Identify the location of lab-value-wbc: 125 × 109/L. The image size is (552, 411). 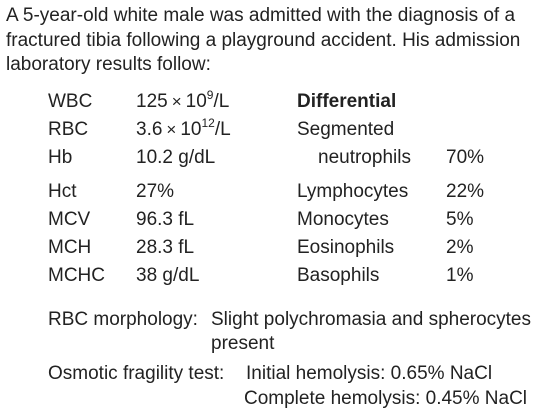
(183, 101).